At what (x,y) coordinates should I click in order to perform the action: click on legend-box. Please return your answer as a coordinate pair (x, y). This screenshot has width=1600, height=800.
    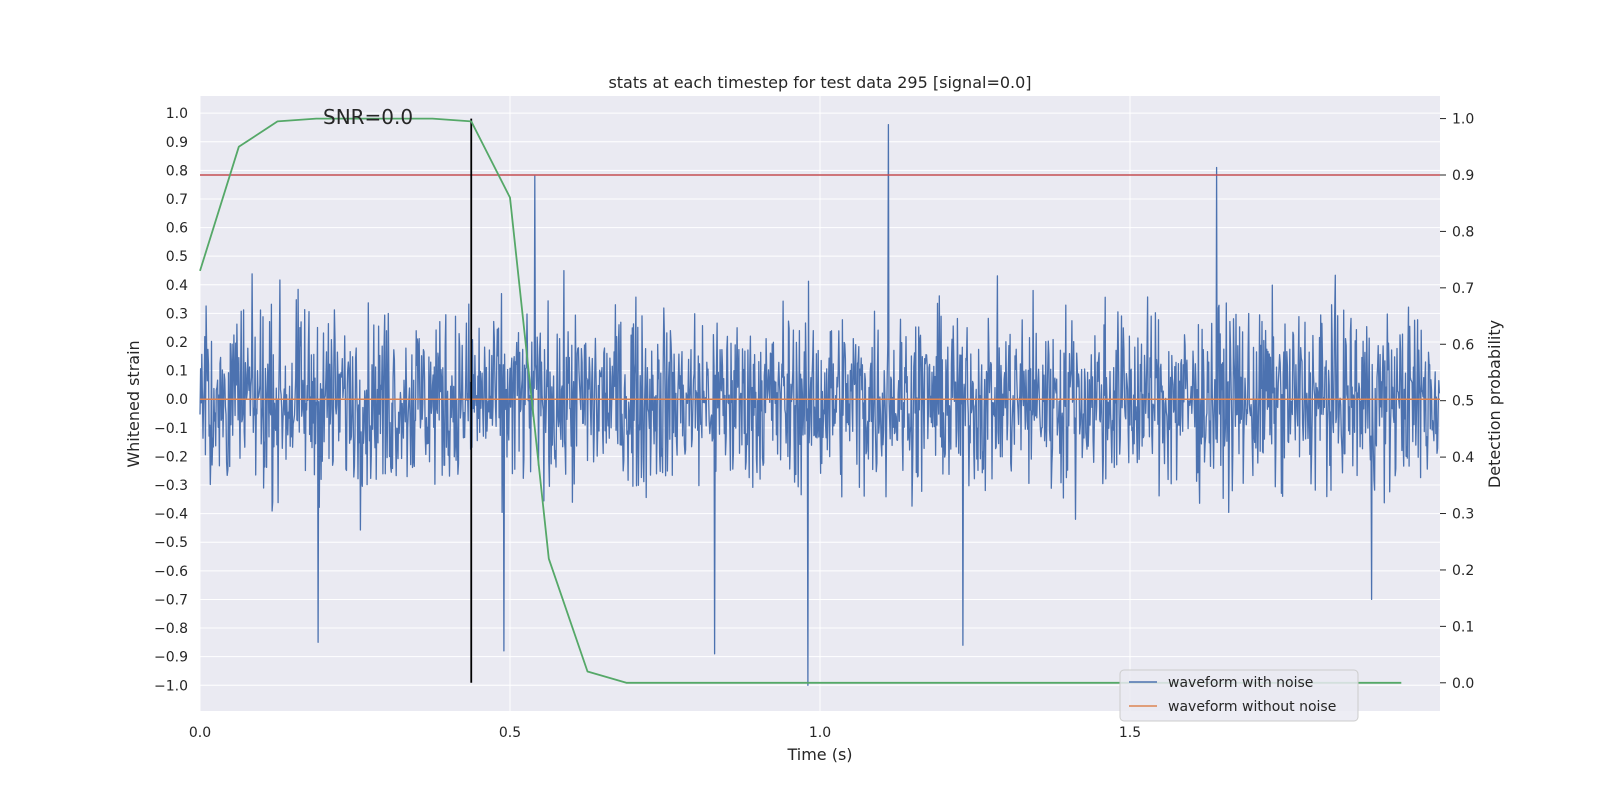
    Looking at the image, I should click on (1239, 695).